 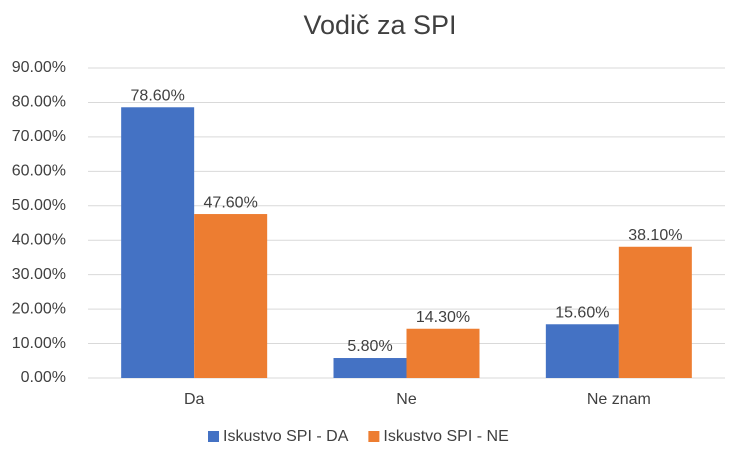 What do you see at coordinates (39, 239) in the screenshot?
I see `y-tick-label: 40.00%` at bounding box center [39, 239].